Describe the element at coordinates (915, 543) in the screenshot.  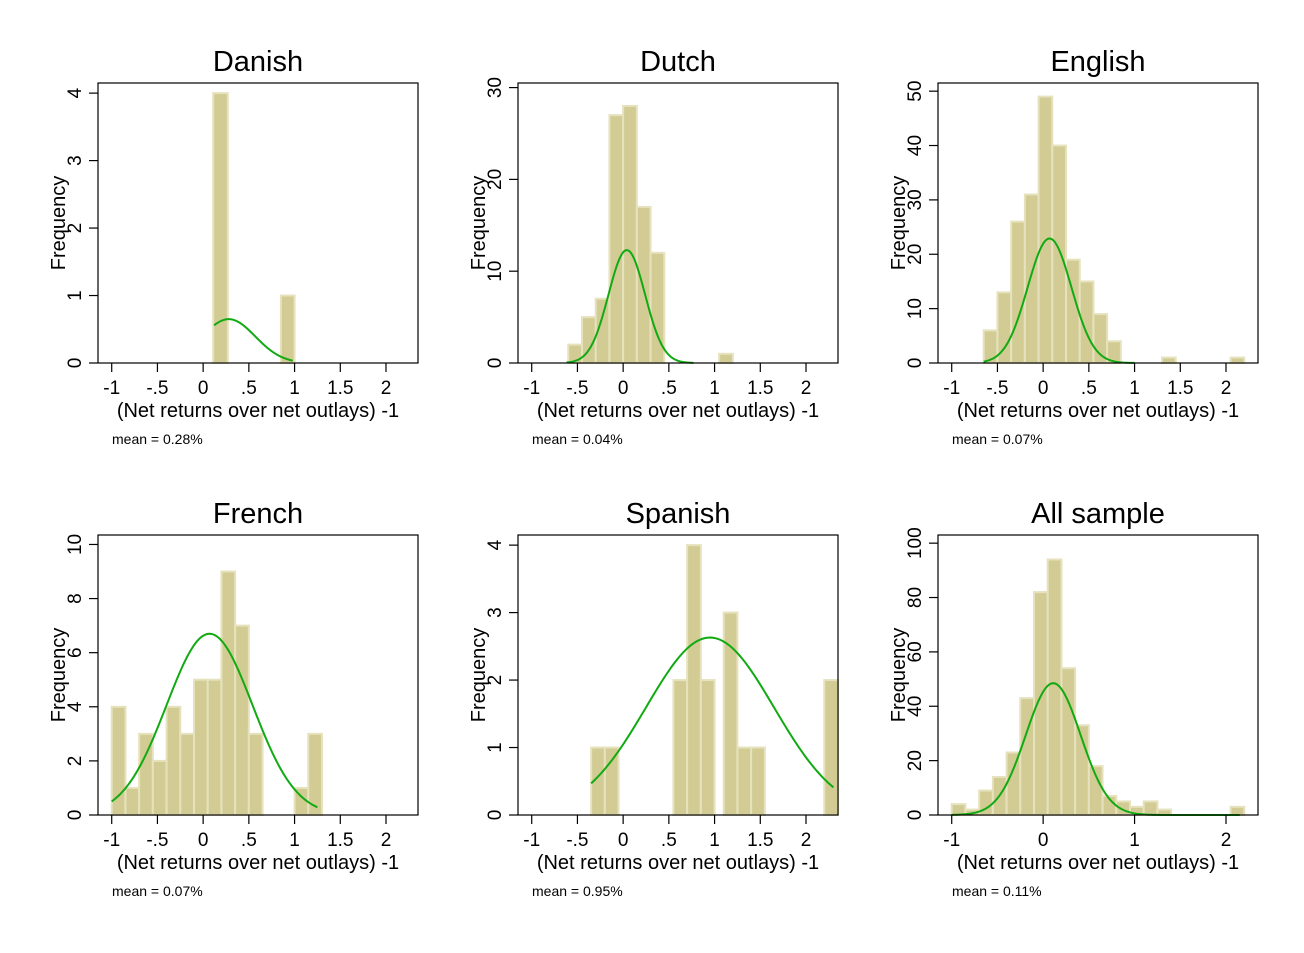
I see `y-tick-label: 100` at that location.